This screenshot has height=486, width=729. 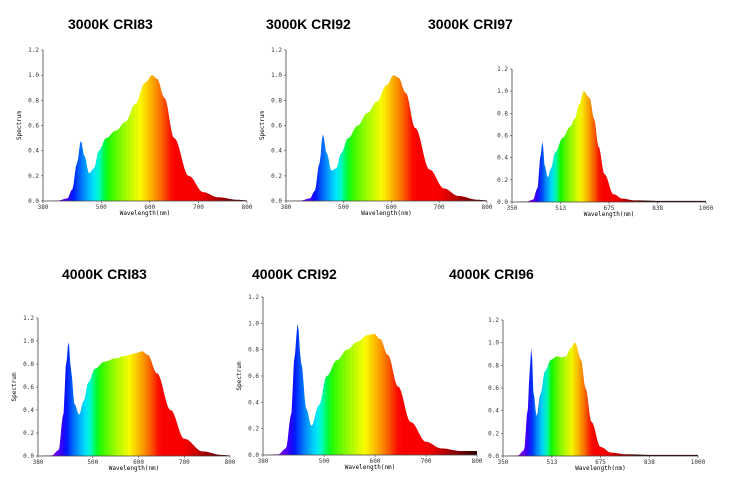 What do you see at coordinates (470, 24) in the screenshot?
I see `chart-title-3: 3000K CRI97` at bounding box center [470, 24].